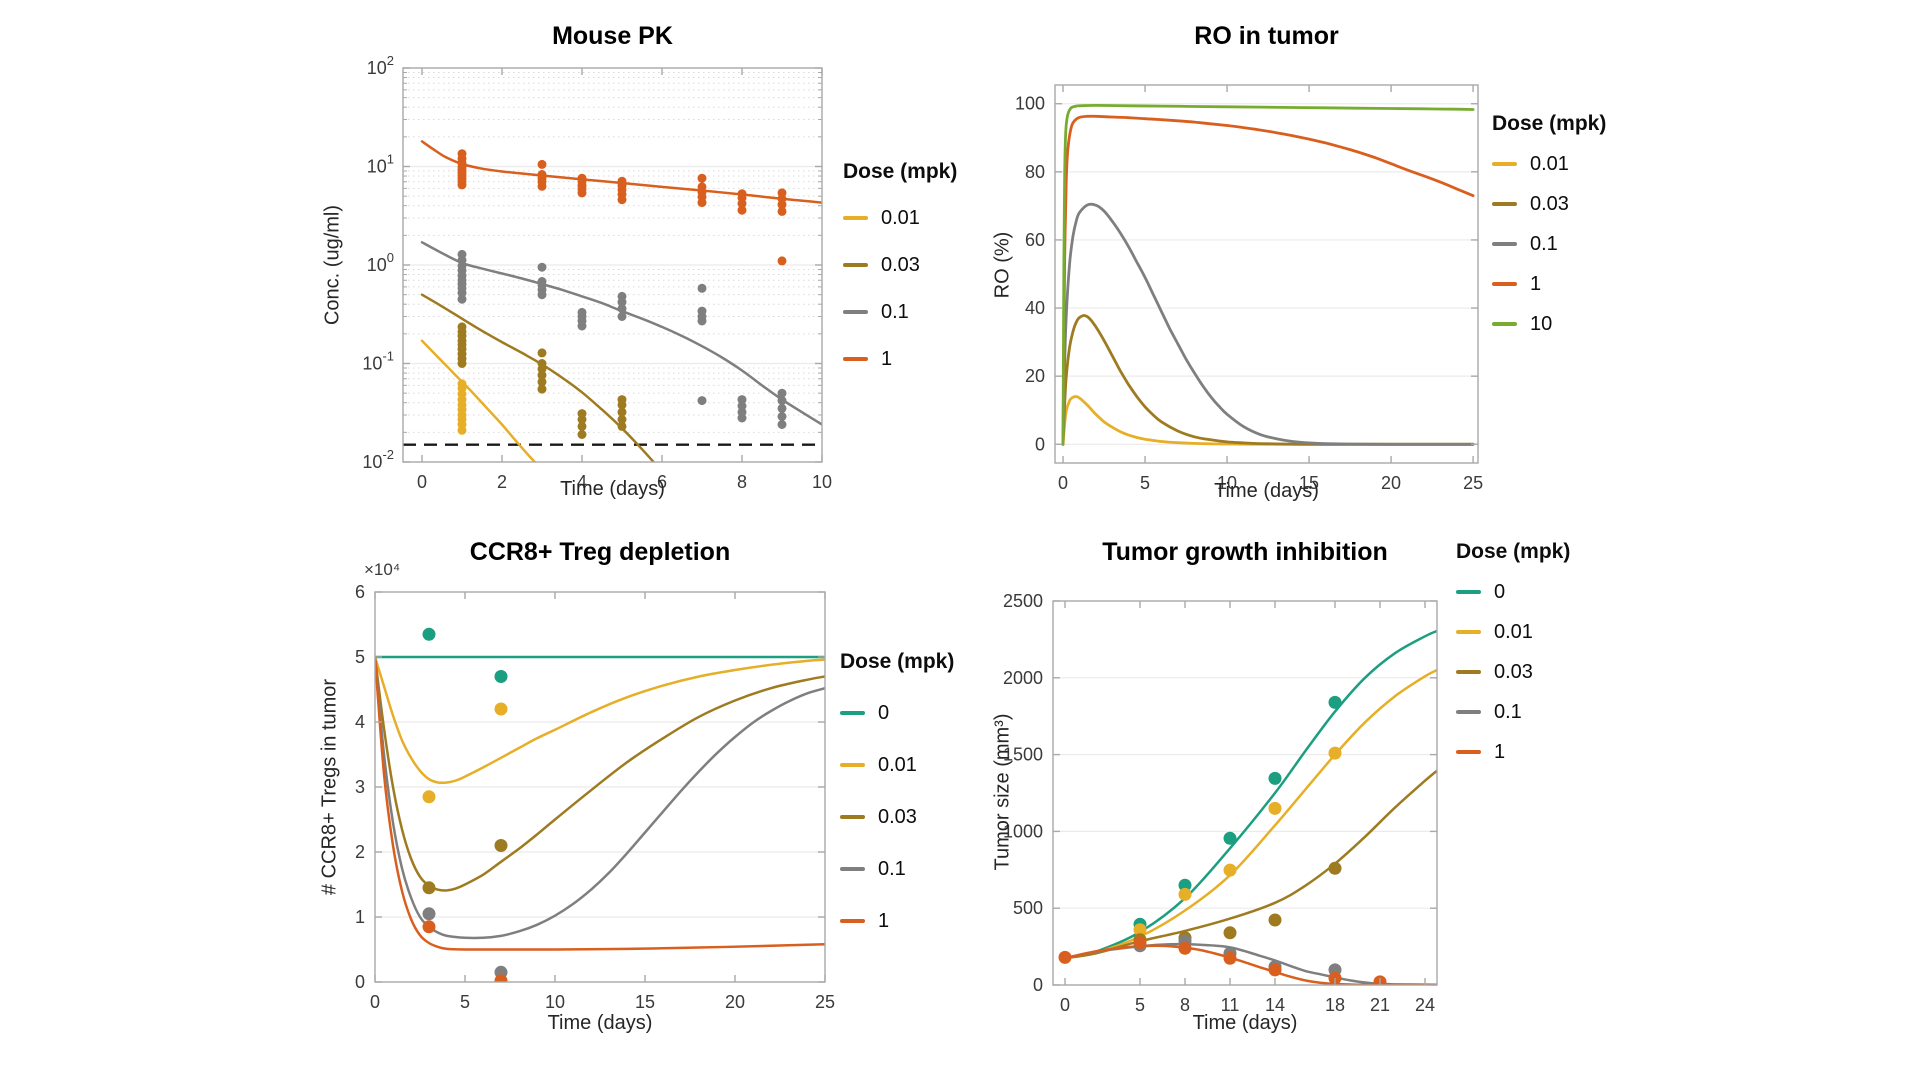 Image resolution: width=1920 pixels, height=1080 pixels. I want to click on x-tick-label: 6, so click(662, 482).